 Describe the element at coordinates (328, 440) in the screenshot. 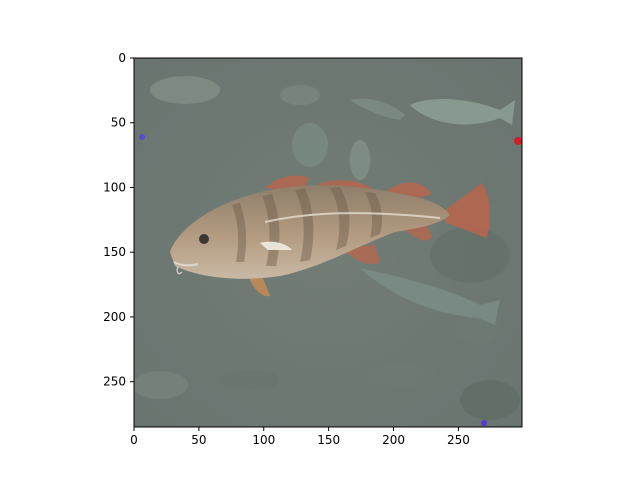

I see `x-tick-label: 150` at that location.